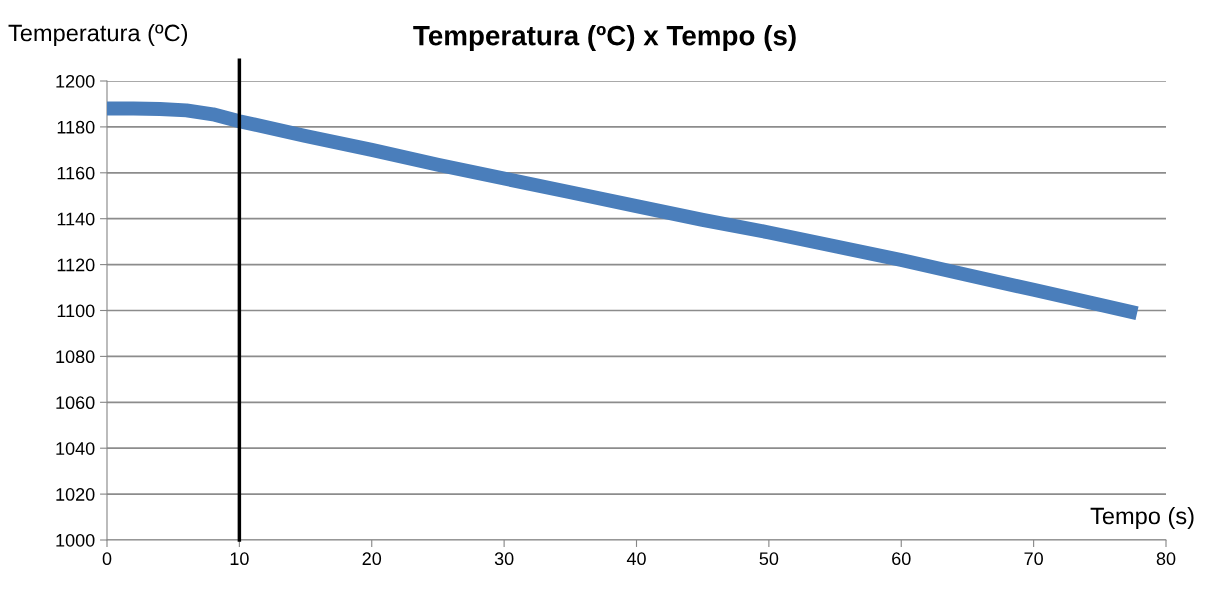 The image size is (1210, 590). Describe the element at coordinates (769, 559) in the screenshot. I see `x-tick-label: 50` at that location.